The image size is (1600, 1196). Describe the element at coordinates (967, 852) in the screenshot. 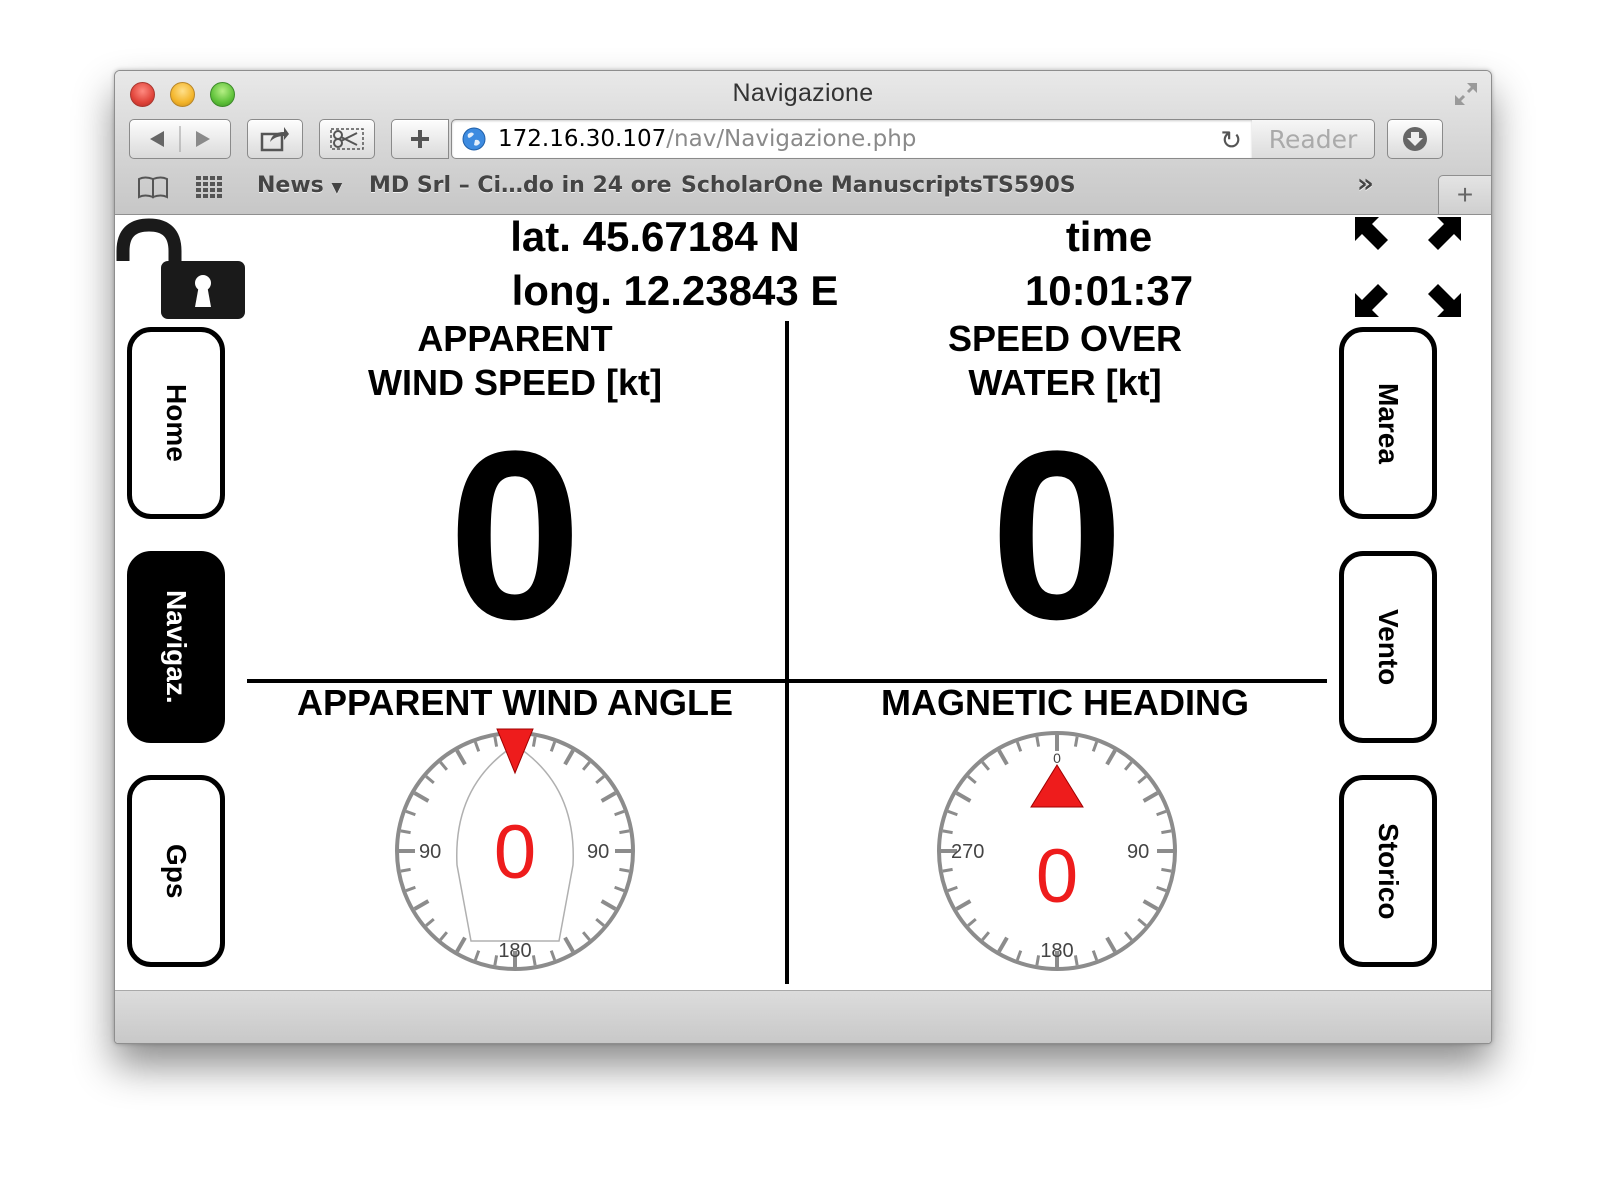

I see `gauge-label-left: 270` at that location.